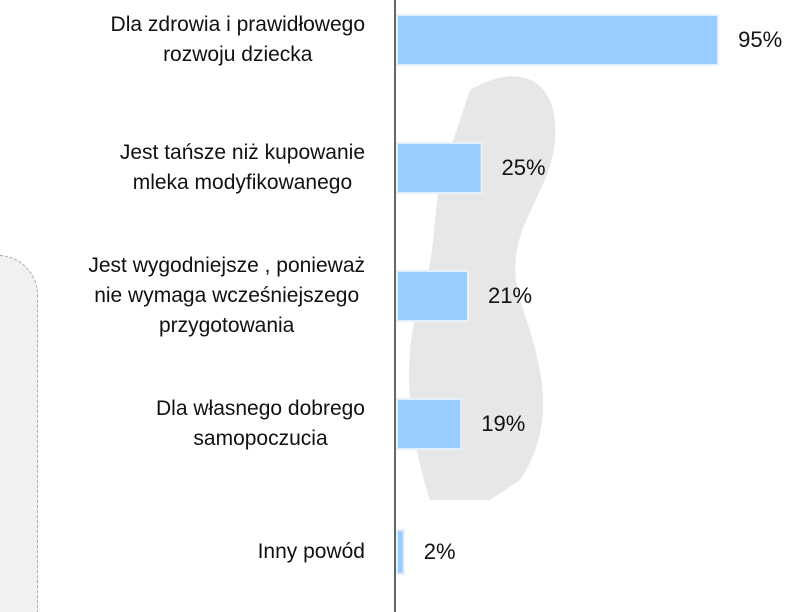 Image resolution: width=794 pixels, height=612 pixels. Describe the element at coordinates (760, 39) in the screenshot. I see `value-label: 95%` at that location.